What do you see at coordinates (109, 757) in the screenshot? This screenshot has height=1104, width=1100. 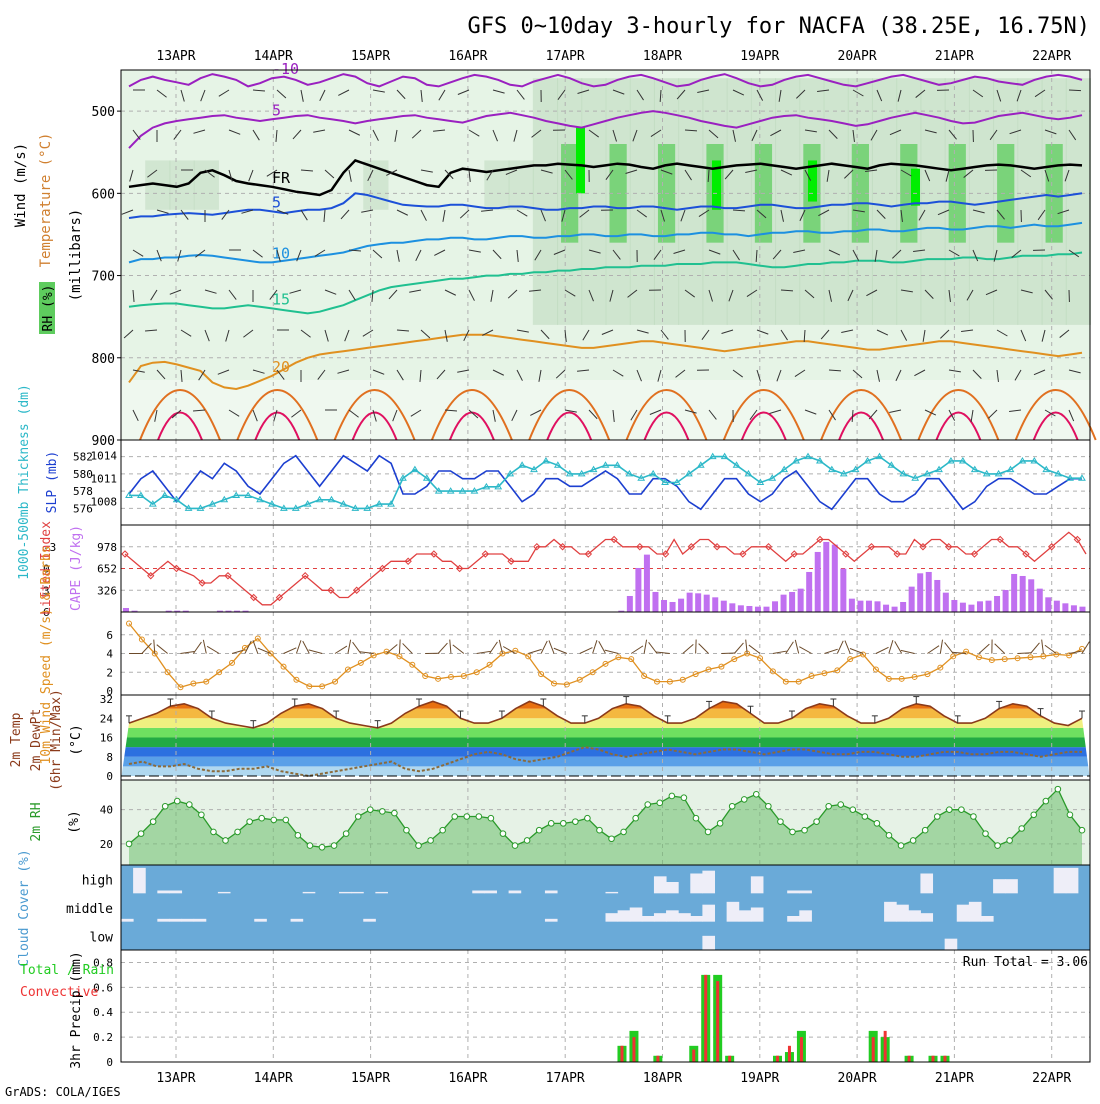 I see `ytick-temp: 8` at bounding box center [109, 757].